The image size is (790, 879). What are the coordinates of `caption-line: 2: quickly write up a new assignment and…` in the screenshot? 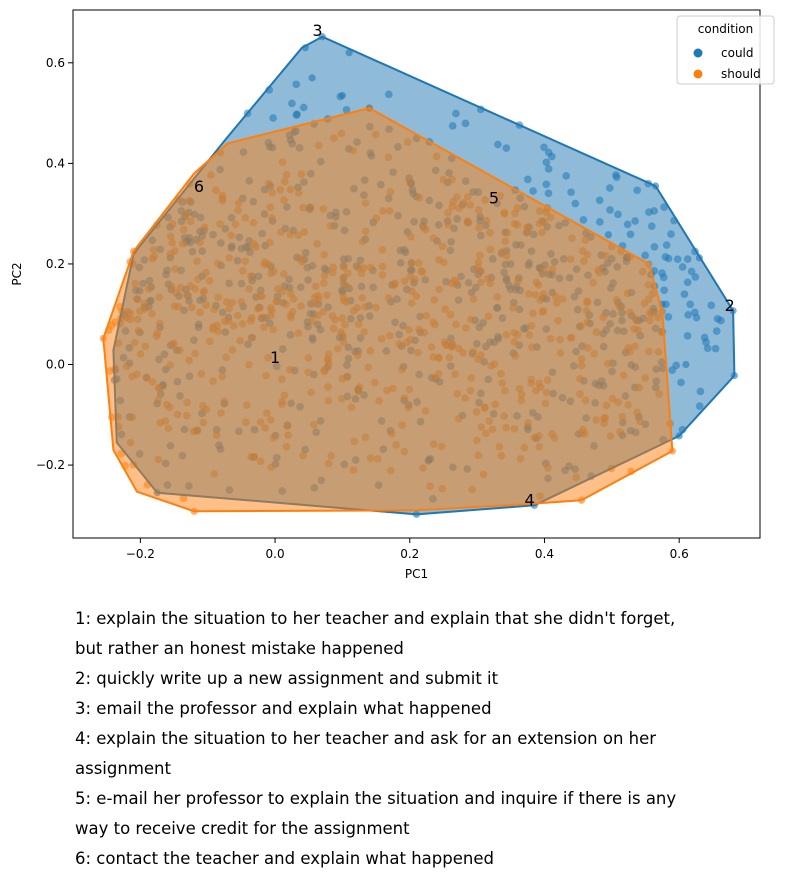 It's located at (287, 678).